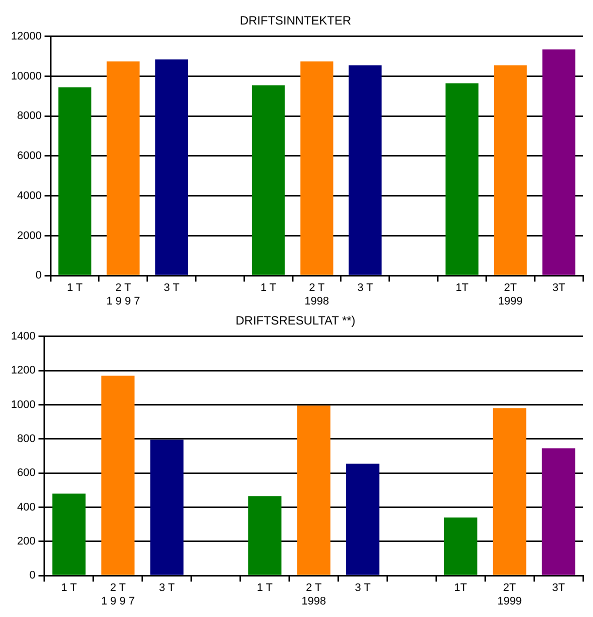  I want to click on y-tick-label: 400, so click(26, 507).